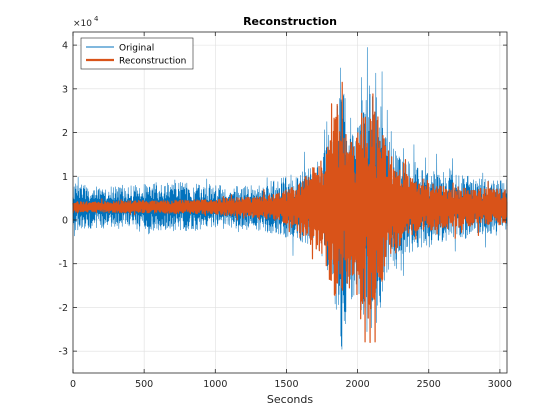 The height and width of the screenshot is (420, 560). I want to click on legend-label-original: Original, so click(136, 49).